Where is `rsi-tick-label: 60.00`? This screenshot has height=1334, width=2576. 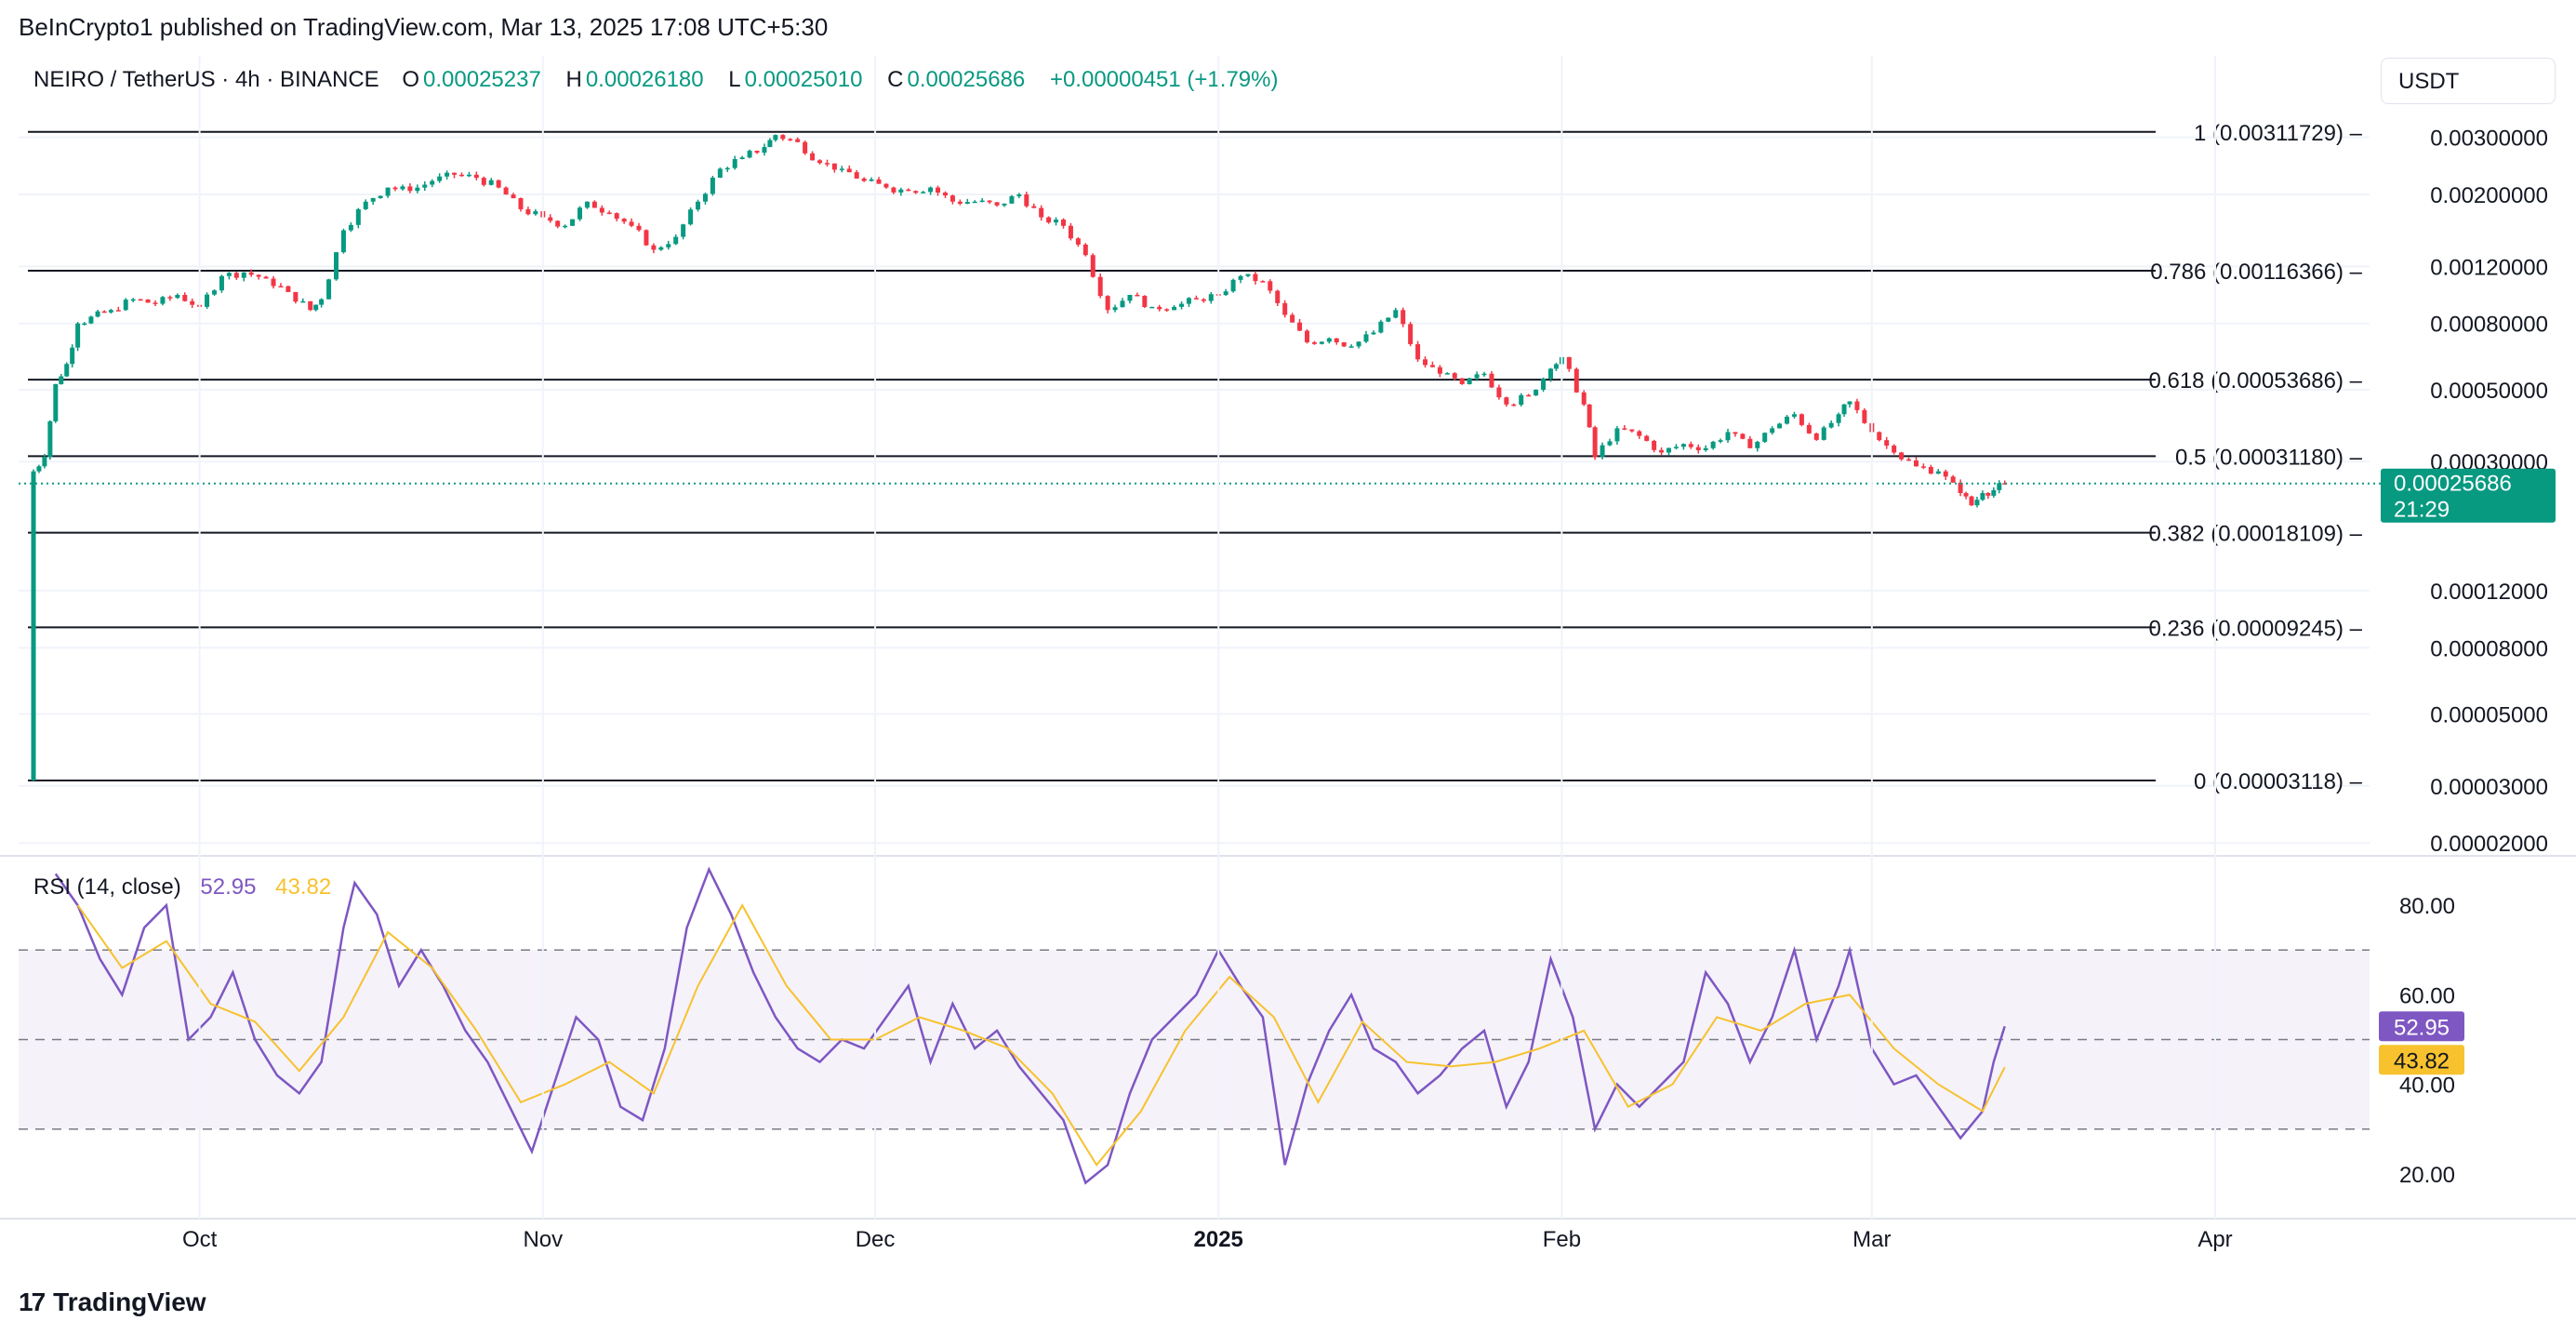
rsi-tick-label: 60.00 is located at coordinates (2427, 995).